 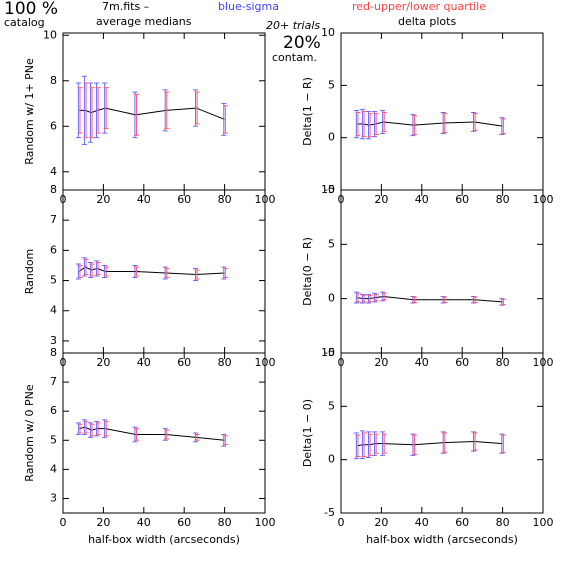 I want to click on quartile-key: red-upper/lower quartile, so click(x=419, y=6).